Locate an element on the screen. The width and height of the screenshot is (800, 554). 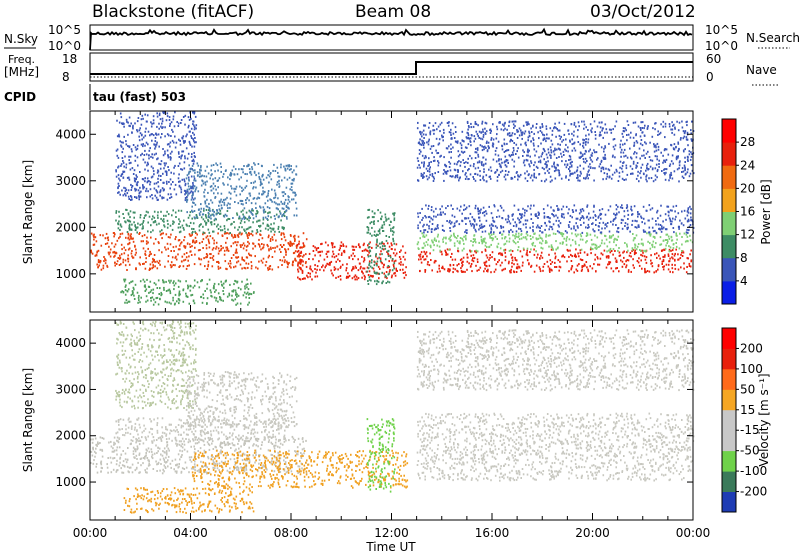
nave-tick-top: 60 is located at coordinates (713, 59).